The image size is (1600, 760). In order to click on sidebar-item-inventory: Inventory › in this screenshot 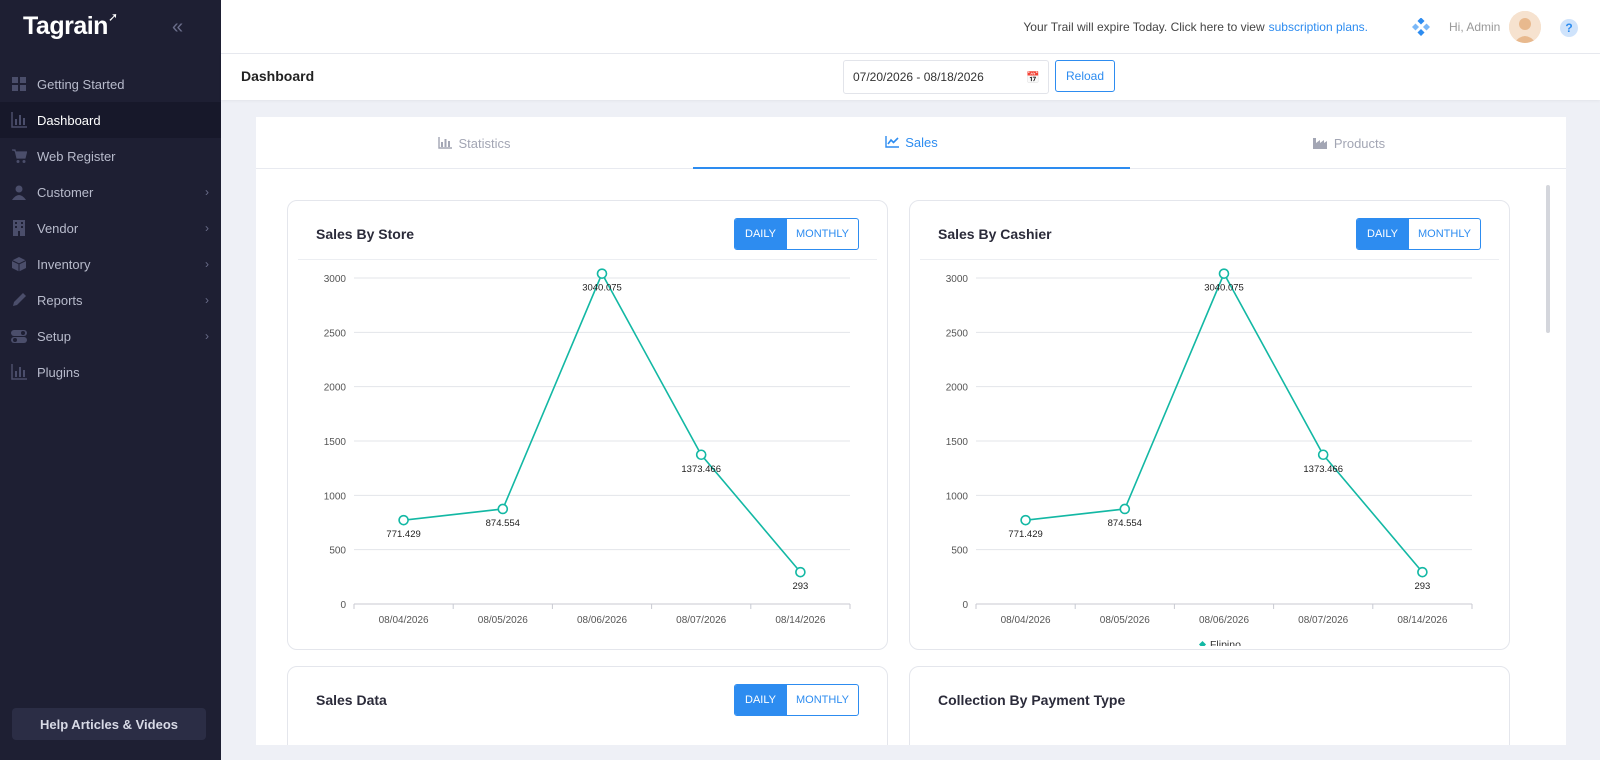, I will do `click(110, 264)`.